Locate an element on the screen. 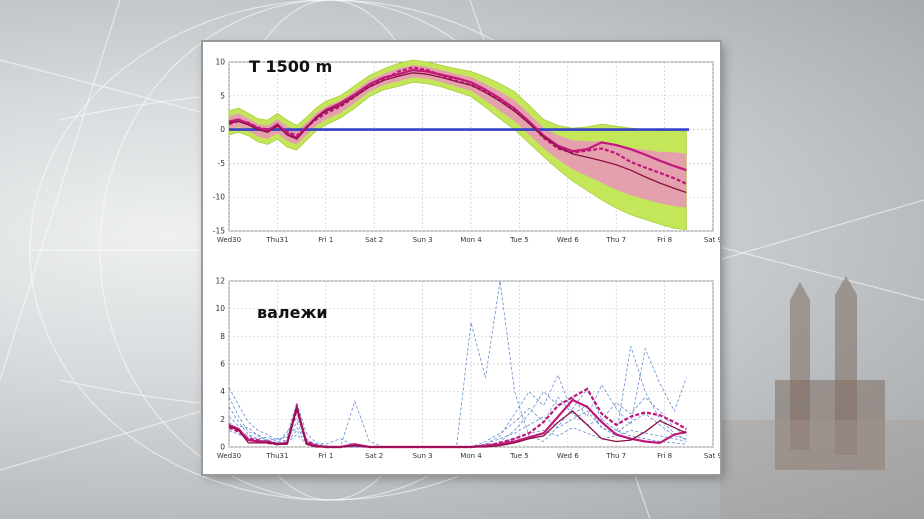 The image size is (924, 519). y-tick-label: 6 is located at coordinates (222, 364).